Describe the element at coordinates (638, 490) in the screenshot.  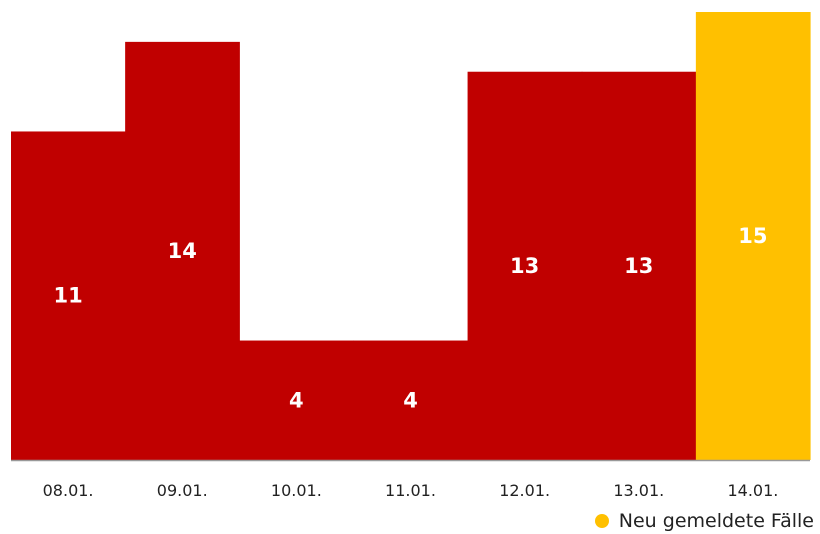
I see `x-tick-label: 13.01.` at that location.